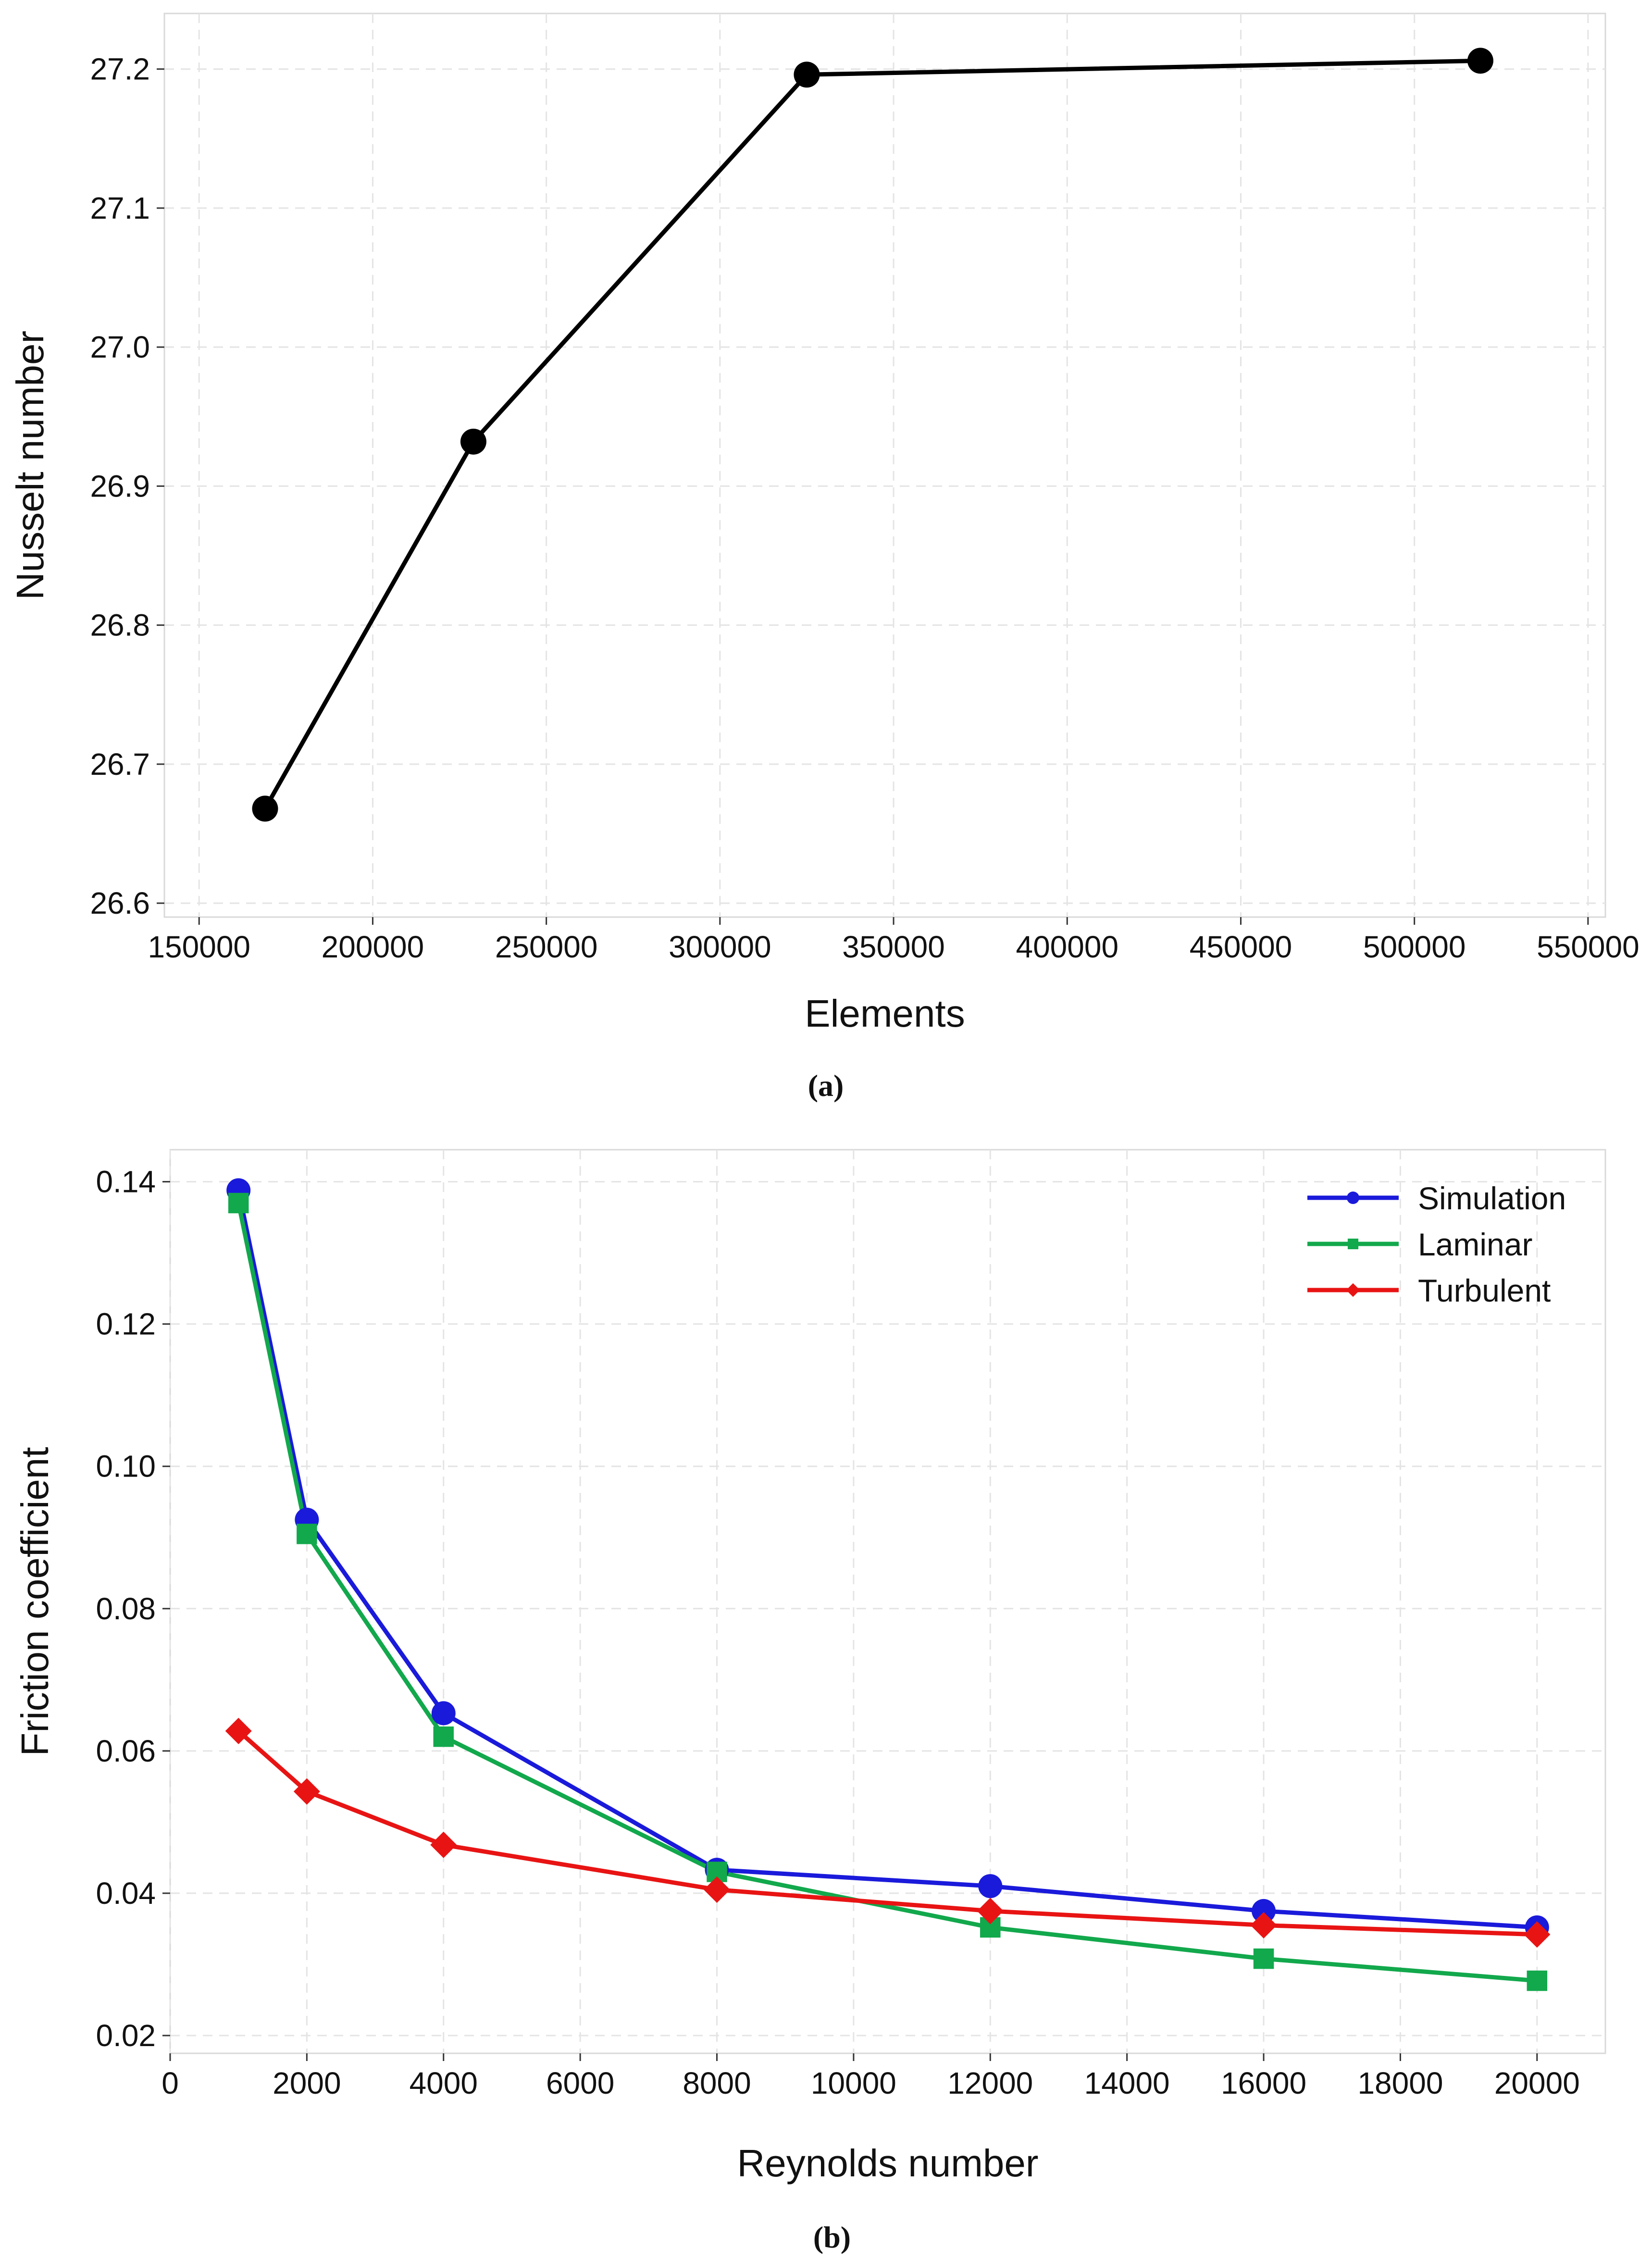  I want to click on x-tick-label: 10000, so click(853, 2083).